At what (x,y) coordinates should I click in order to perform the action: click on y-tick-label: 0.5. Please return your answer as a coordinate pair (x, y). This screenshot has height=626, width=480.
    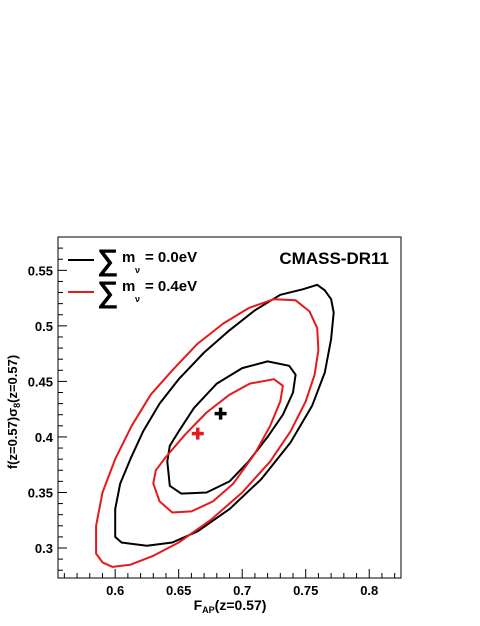
    Looking at the image, I should click on (44, 326).